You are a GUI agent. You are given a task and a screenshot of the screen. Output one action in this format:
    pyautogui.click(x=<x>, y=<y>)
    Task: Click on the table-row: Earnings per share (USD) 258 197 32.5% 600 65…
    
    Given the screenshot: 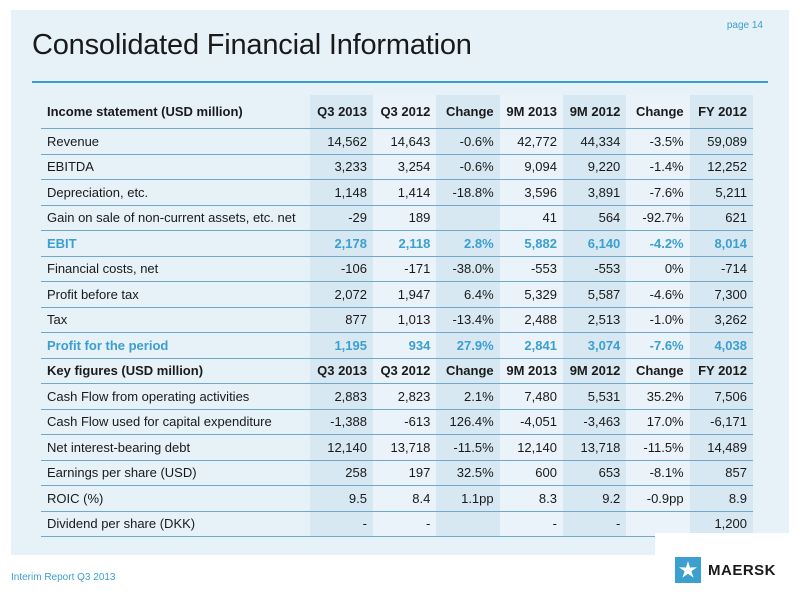 What is the action you would take?
    pyautogui.click(x=397, y=473)
    